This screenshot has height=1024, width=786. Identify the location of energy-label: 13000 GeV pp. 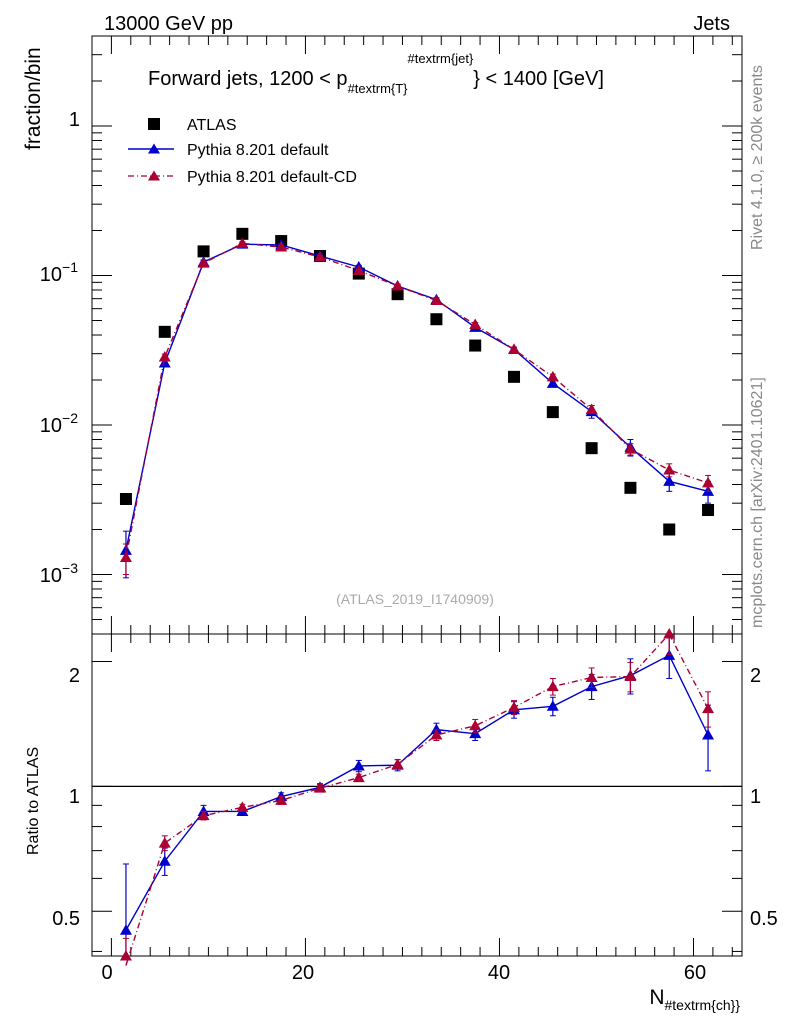
(168, 24).